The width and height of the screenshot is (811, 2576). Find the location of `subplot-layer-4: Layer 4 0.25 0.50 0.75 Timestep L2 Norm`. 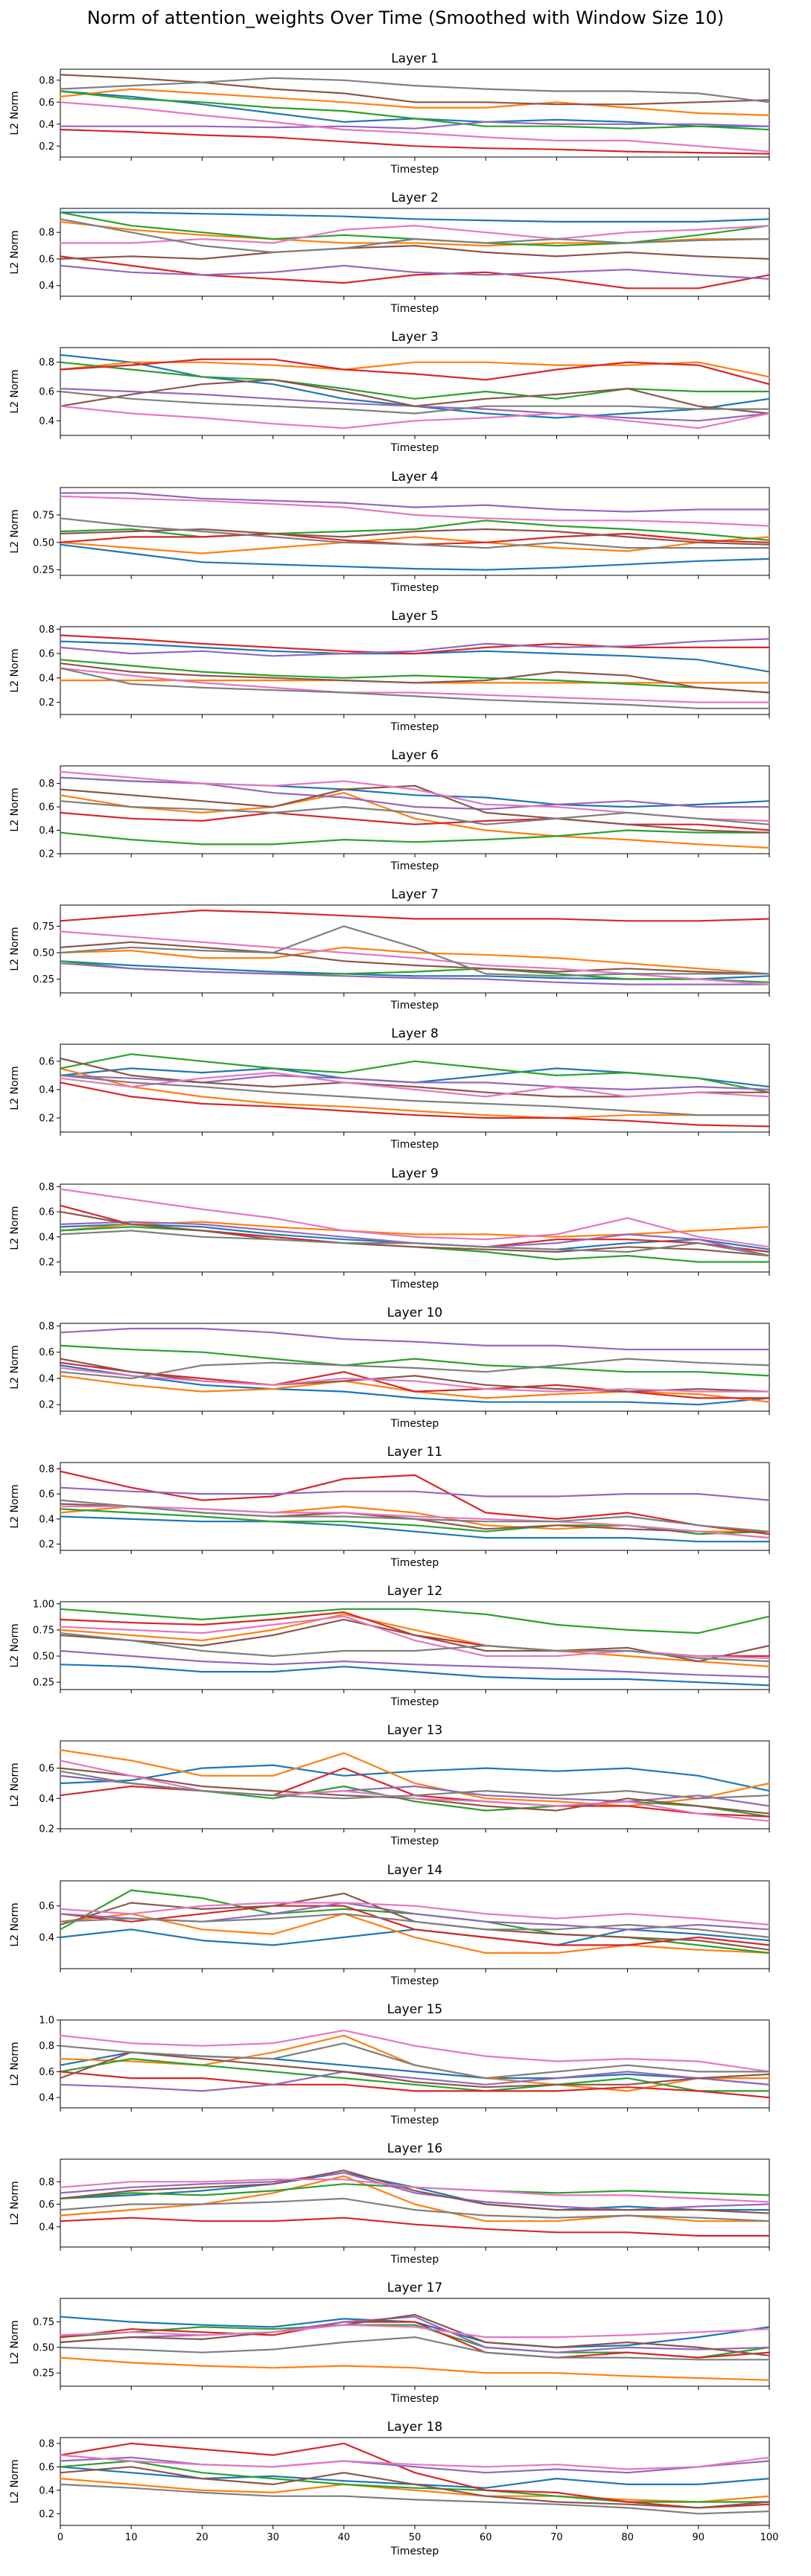

subplot-layer-4: Layer 4 0.25 0.50 0.75 Timestep L2 Norm is located at coordinates (390, 532).